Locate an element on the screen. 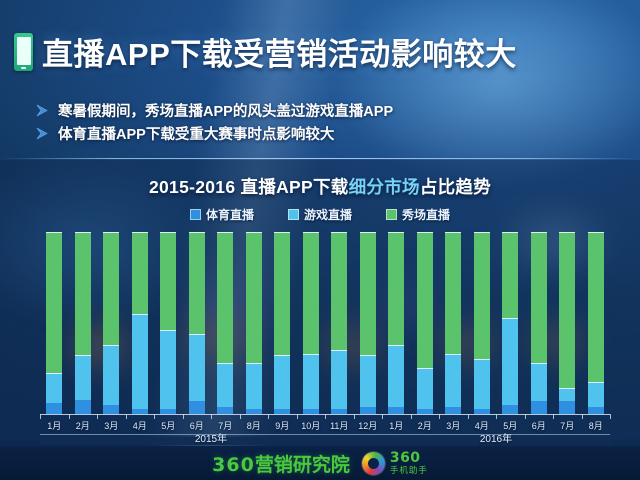  bar-2015-12月 is located at coordinates (367, 323).